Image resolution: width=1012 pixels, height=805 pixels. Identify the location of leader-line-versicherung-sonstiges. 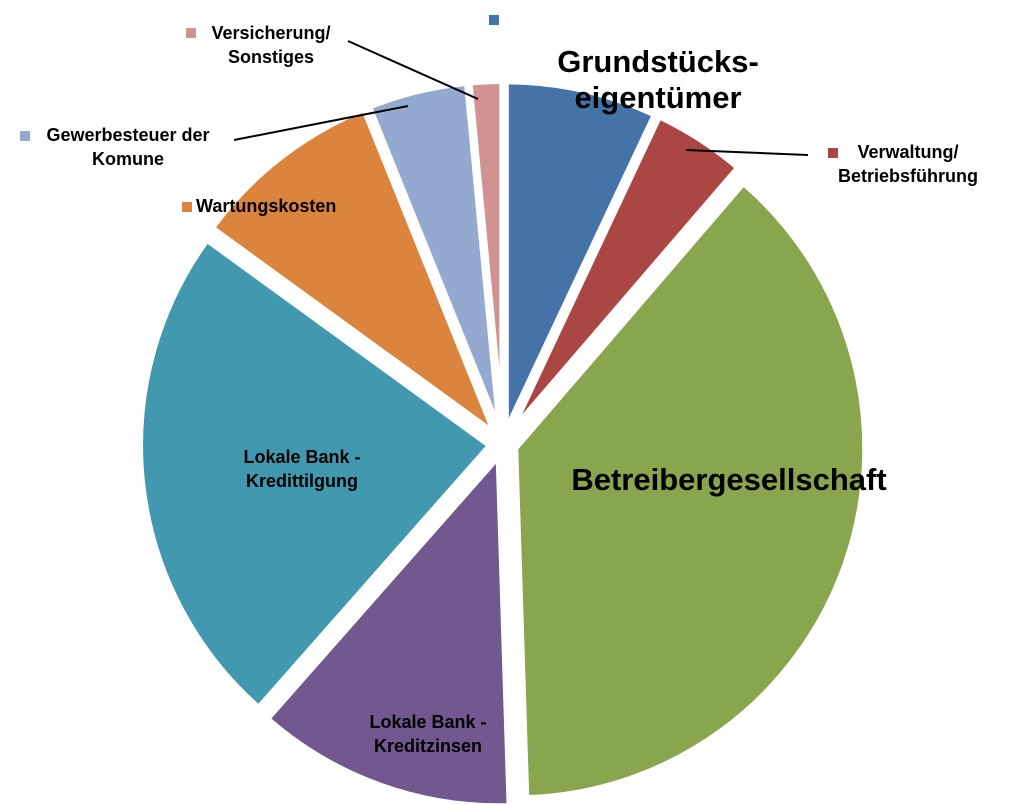
(413, 70).